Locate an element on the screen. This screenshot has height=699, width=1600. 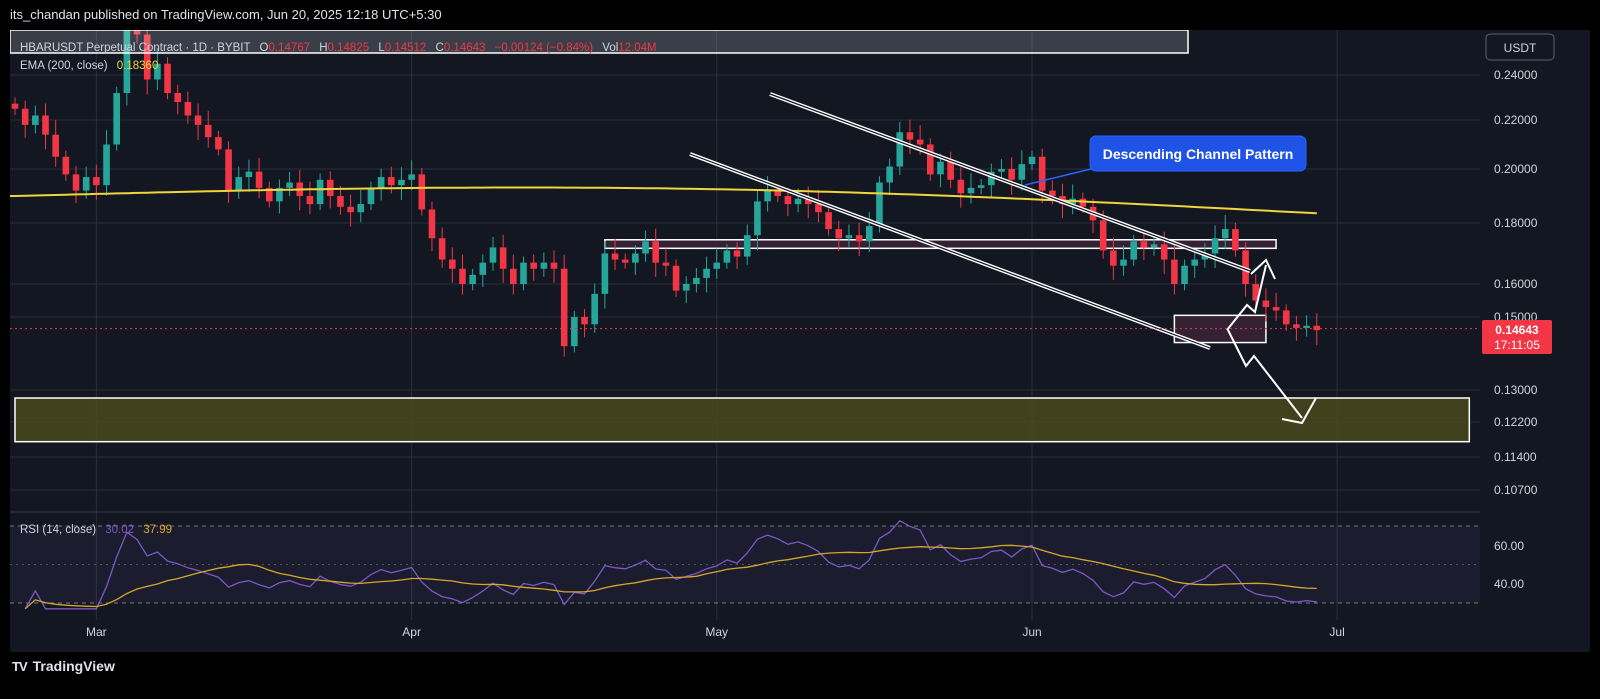
price-tick-3: 0.18000 is located at coordinates (1516, 223).